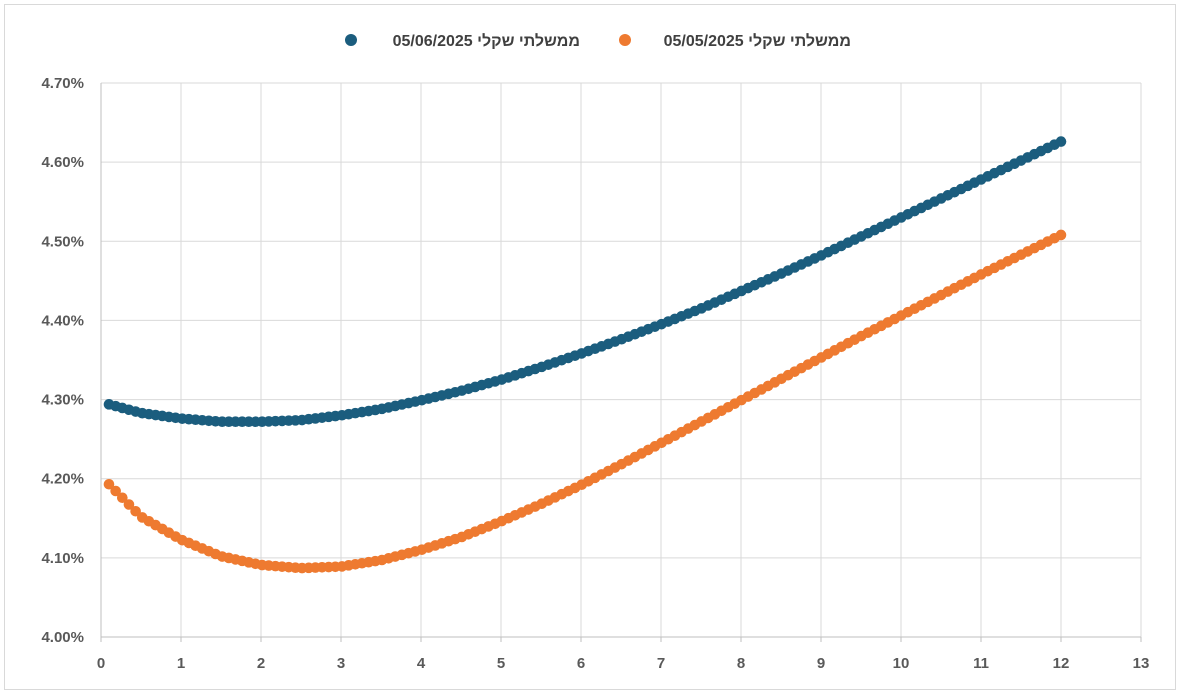  Describe the element at coordinates (62, 241) in the screenshot. I see `y-tick-label: 4.50%` at that location.